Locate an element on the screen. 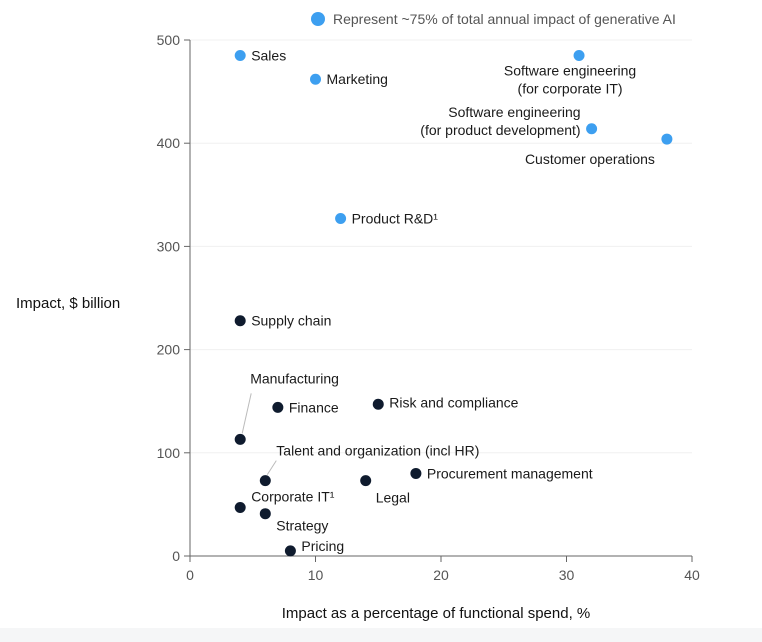  data-label: Corporate IT¹ is located at coordinates (293, 496).